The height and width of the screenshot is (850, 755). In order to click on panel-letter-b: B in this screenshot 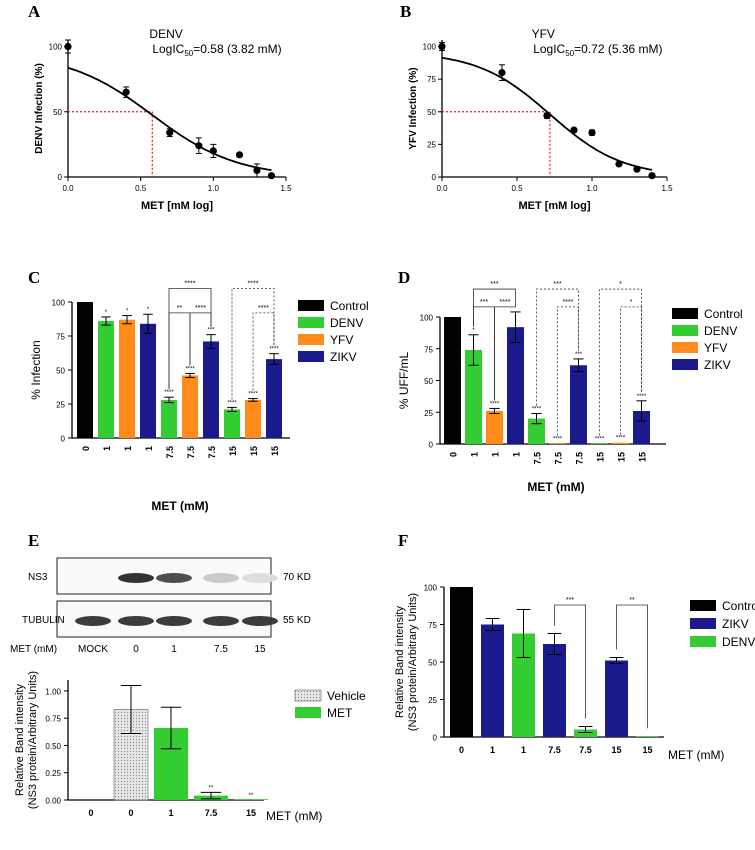, I will do `click(405, 11)`.